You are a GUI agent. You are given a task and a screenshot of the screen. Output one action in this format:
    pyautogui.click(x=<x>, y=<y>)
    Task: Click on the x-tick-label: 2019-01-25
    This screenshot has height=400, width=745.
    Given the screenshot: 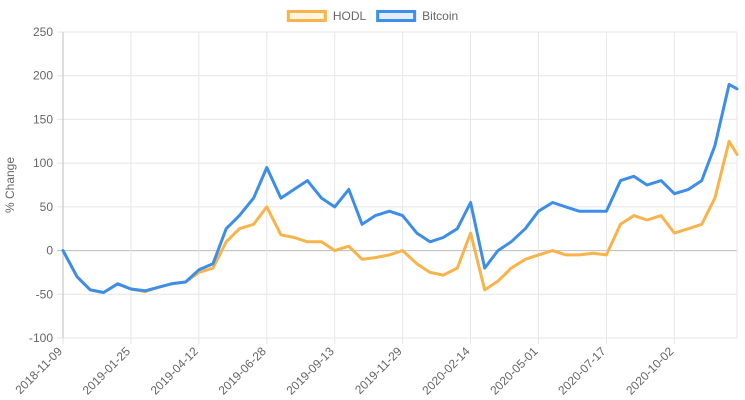 What is the action you would take?
    pyautogui.click(x=107, y=371)
    